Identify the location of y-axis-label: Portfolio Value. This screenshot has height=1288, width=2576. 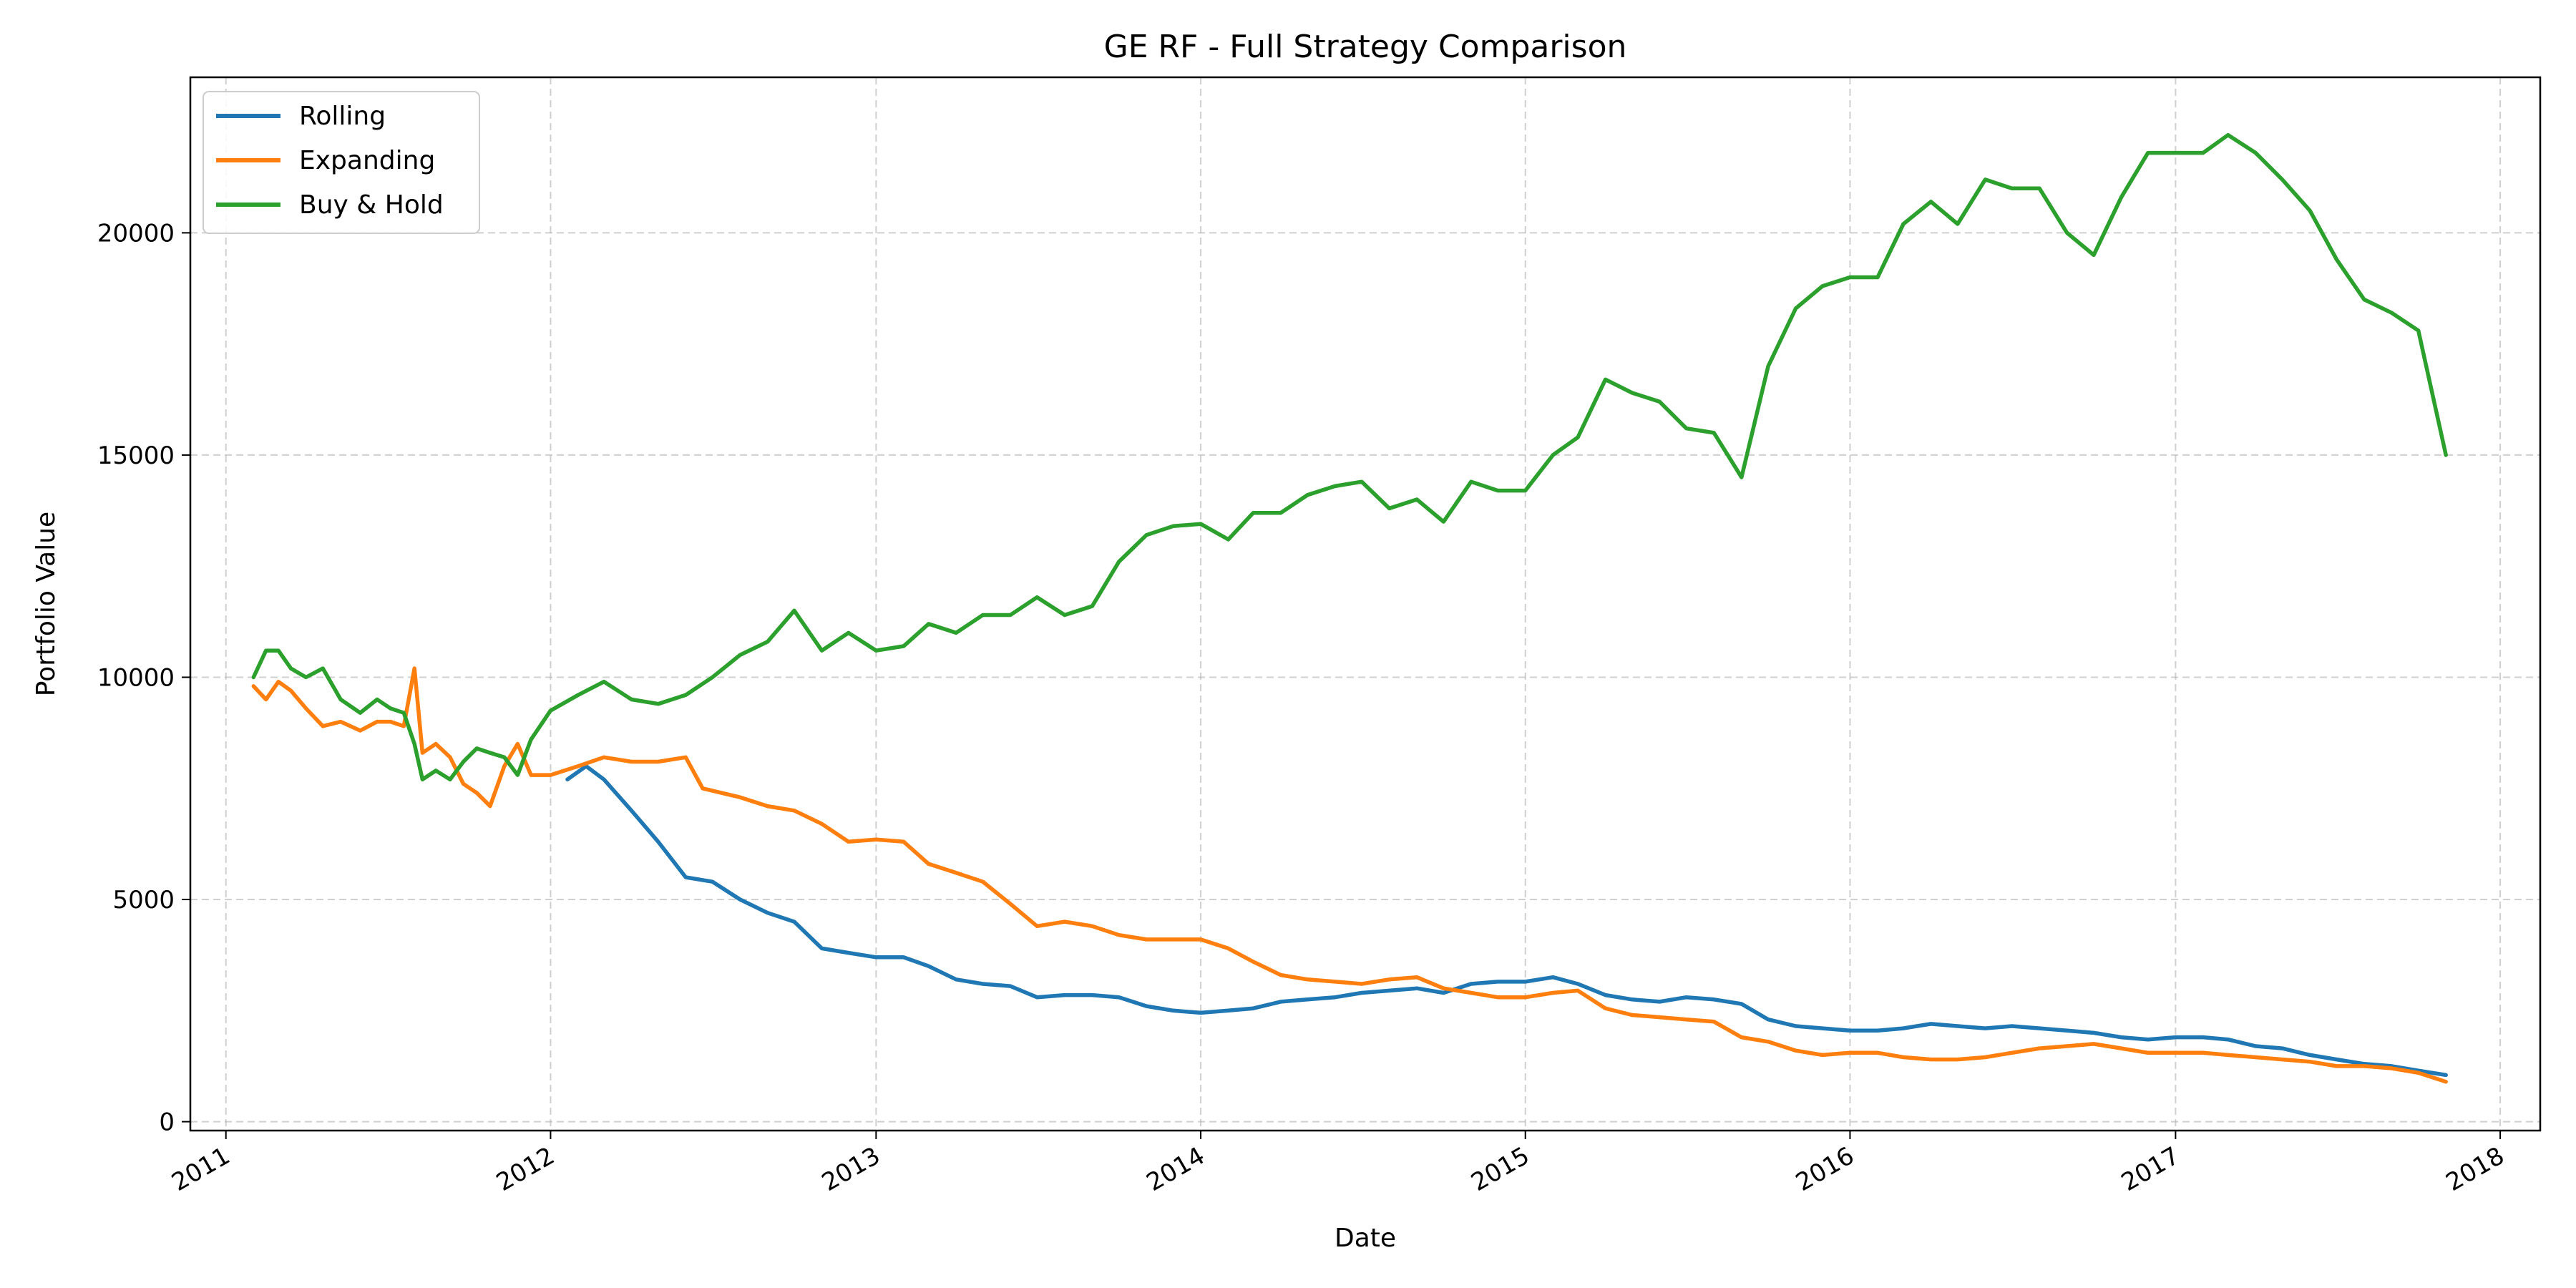
(46, 604).